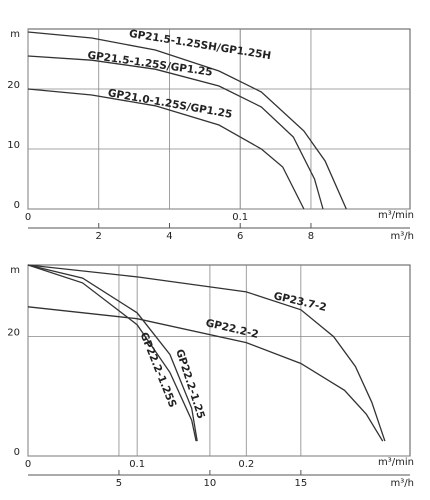 This screenshot has width=430, height=500. I want to click on x2-tick-label: 8, so click(311, 236).